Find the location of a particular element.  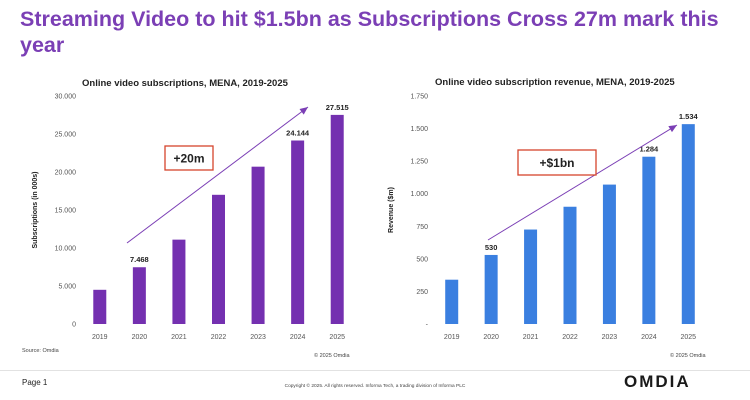

y-tick-label: 10.000 is located at coordinates (66, 249).